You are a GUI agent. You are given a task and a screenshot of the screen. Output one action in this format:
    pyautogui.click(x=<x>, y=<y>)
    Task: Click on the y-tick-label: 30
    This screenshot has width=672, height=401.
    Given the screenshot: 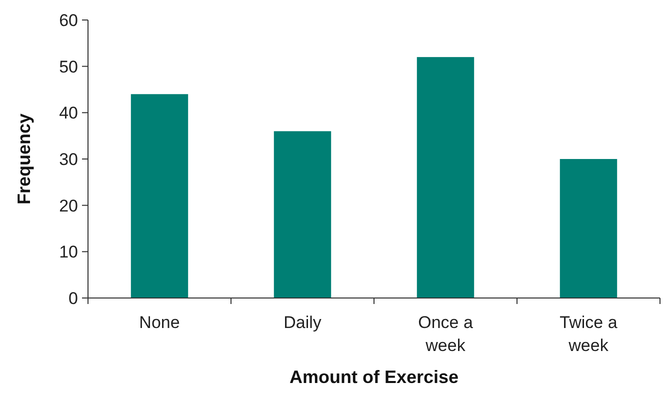 What is the action you would take?
    pyautogui.click(x=68, y=159)
    